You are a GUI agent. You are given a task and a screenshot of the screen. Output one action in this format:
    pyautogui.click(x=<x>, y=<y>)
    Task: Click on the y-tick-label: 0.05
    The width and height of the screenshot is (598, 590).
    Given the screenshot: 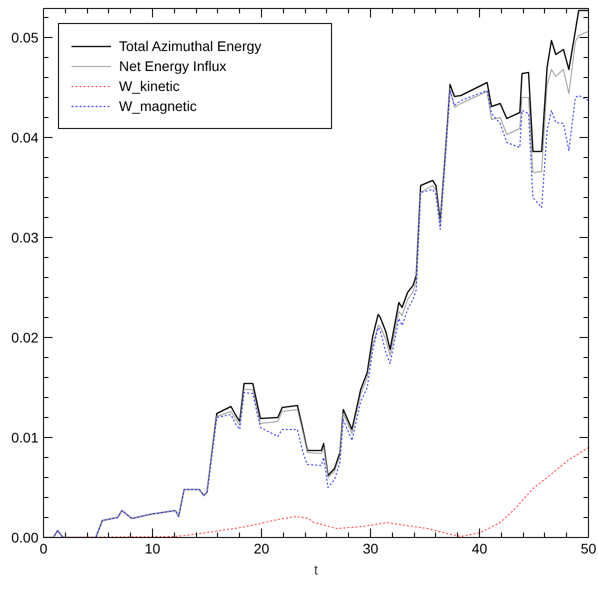 What is the action you would take?
    pyautogui.click(x=25, y=38)
    